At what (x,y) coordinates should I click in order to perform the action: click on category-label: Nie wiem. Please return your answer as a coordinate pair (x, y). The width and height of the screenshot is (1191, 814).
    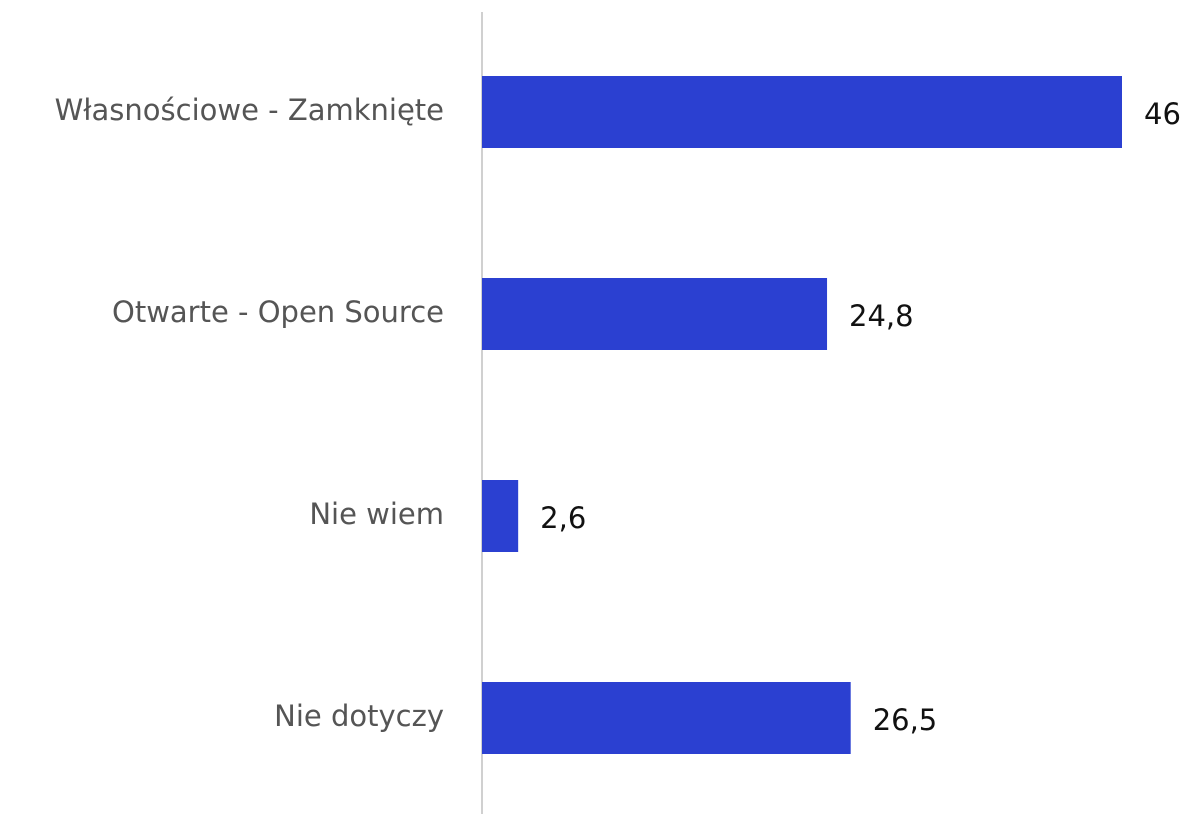
    Looking at the image, I should click on (376, 514).